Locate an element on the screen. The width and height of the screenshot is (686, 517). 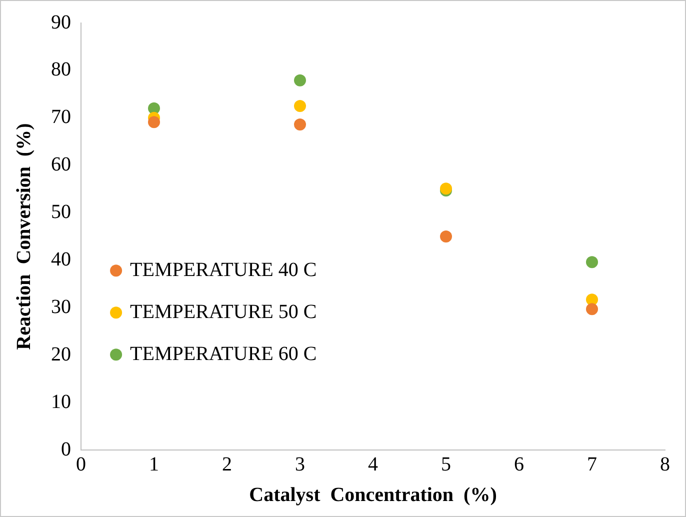
y-tick-label: 0 is located at coordinates (66, 449).